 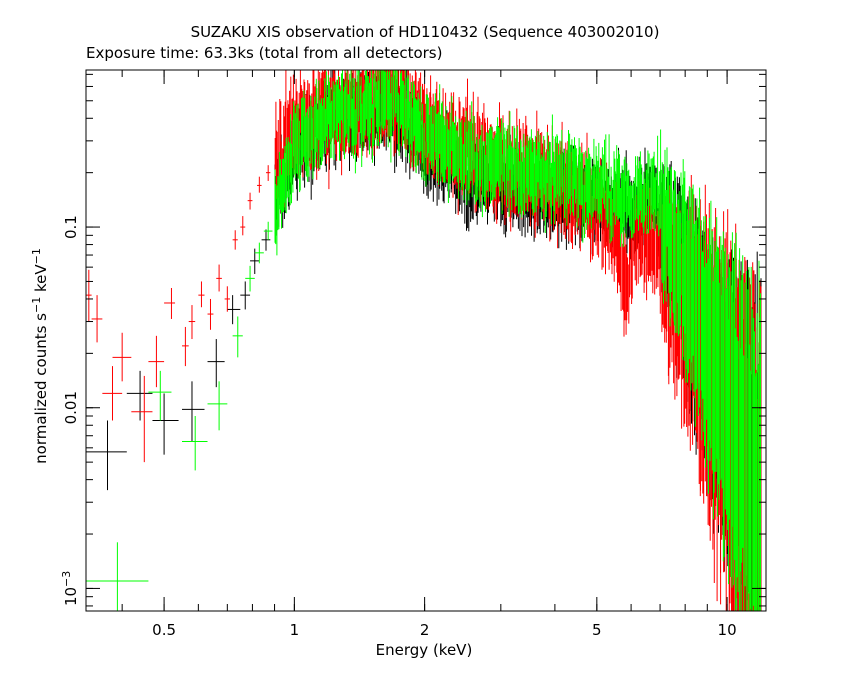 I want to click on y-tick-label-0-base: 0.1, so click(x=71, y=227).